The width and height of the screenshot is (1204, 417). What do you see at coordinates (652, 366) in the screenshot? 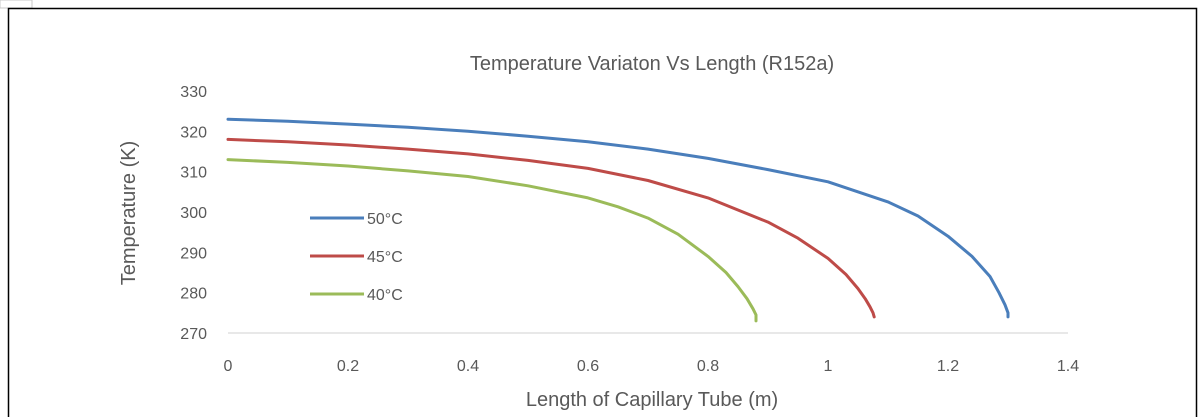
I see `x-tick-labels: 0 0.2 0.4 0.6 0.8 1 1.2 1.4` at bounding box center [652, 366].